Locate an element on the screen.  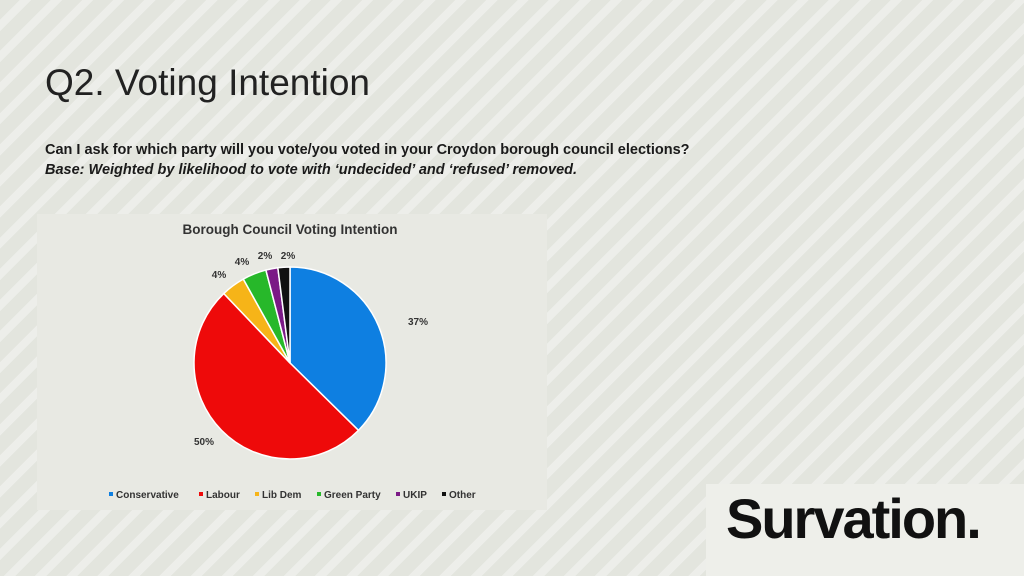
legend-item-lib-dem: Lib Dem is located at coordinates (278, 495).